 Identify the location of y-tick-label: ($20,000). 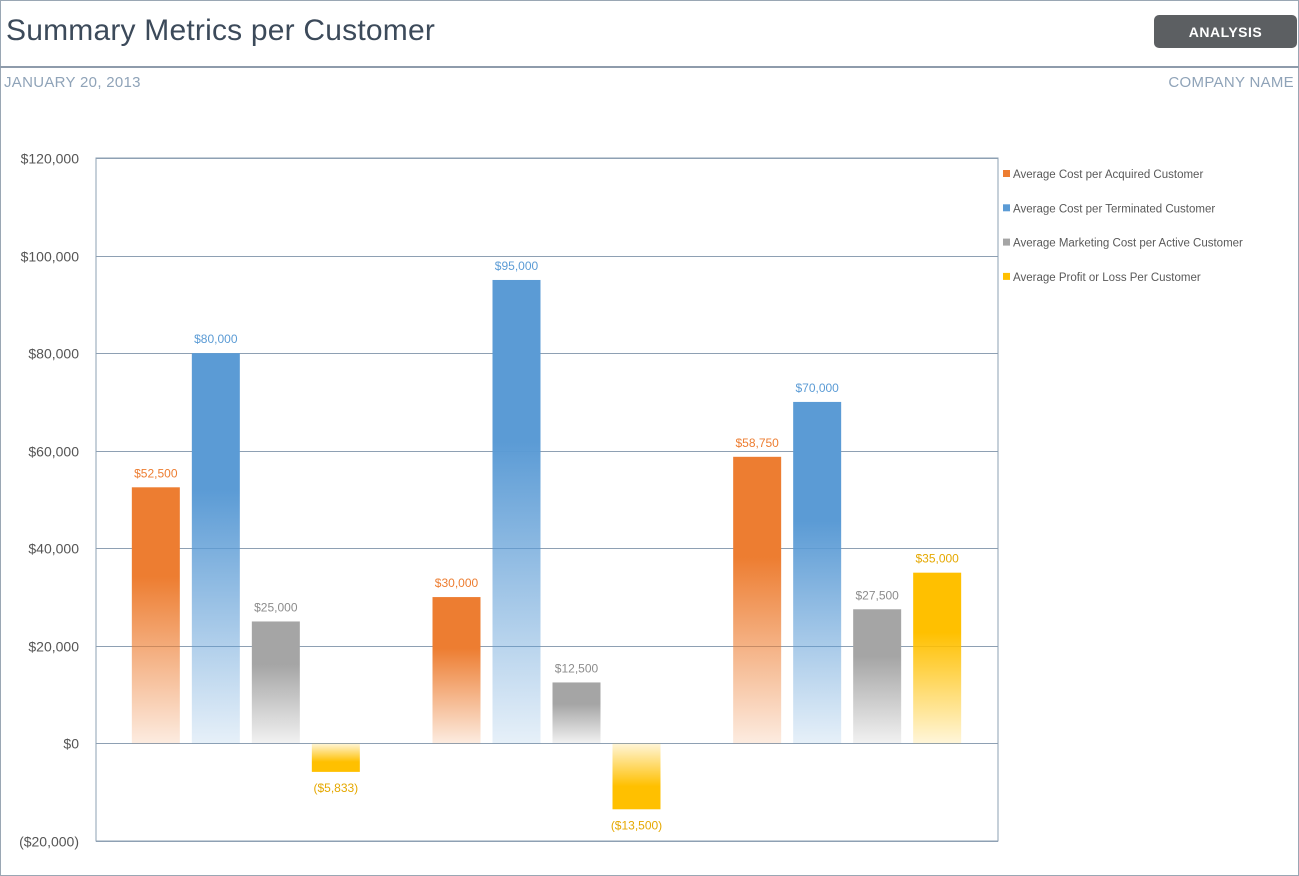
(49, 842).